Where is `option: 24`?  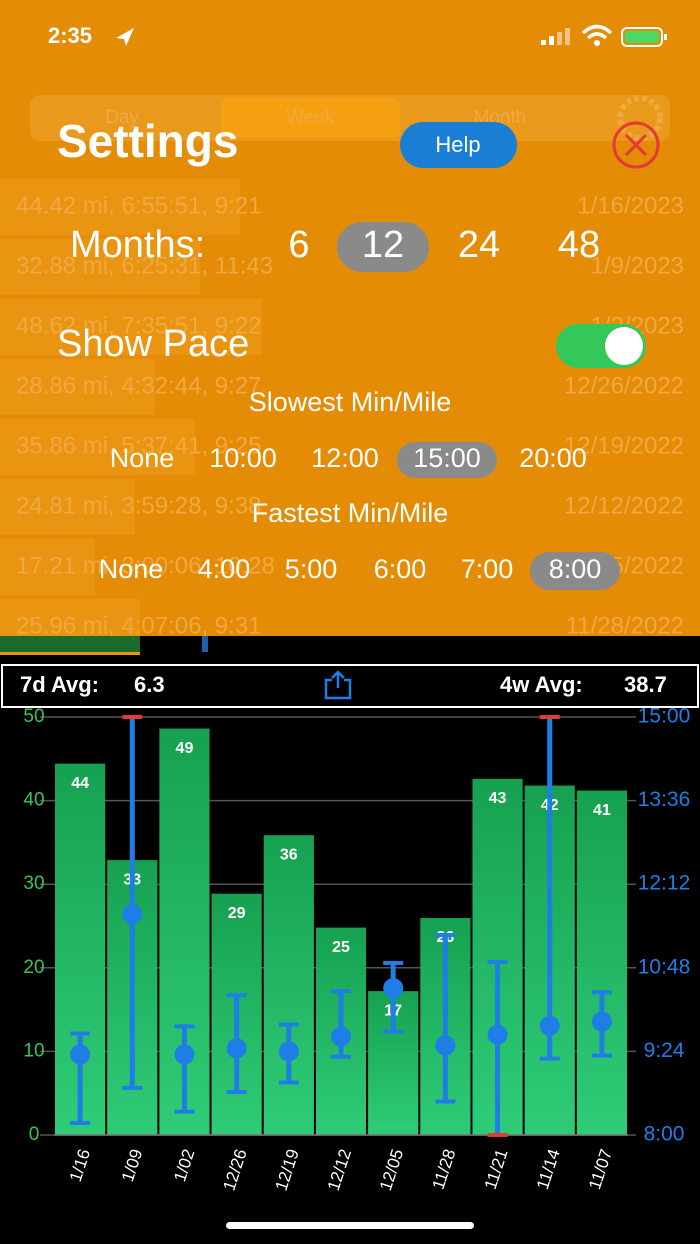 option: 24 is located at coordinates (479, 245).